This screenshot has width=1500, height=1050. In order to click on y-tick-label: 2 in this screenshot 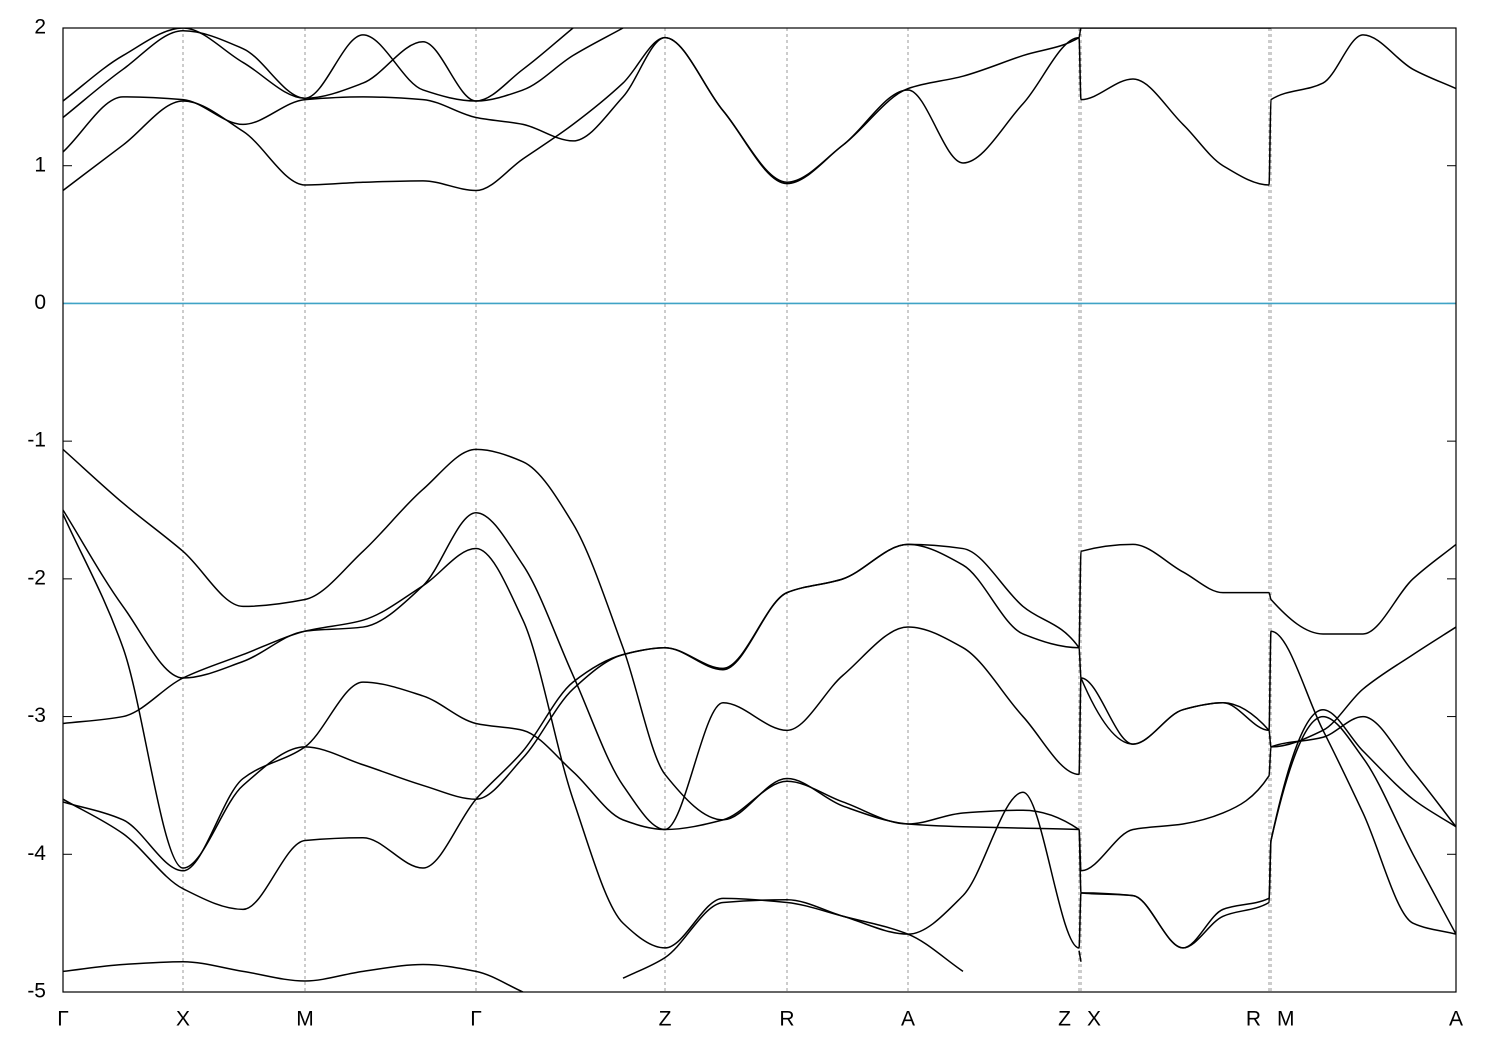, I will do `click(40, 27)`.